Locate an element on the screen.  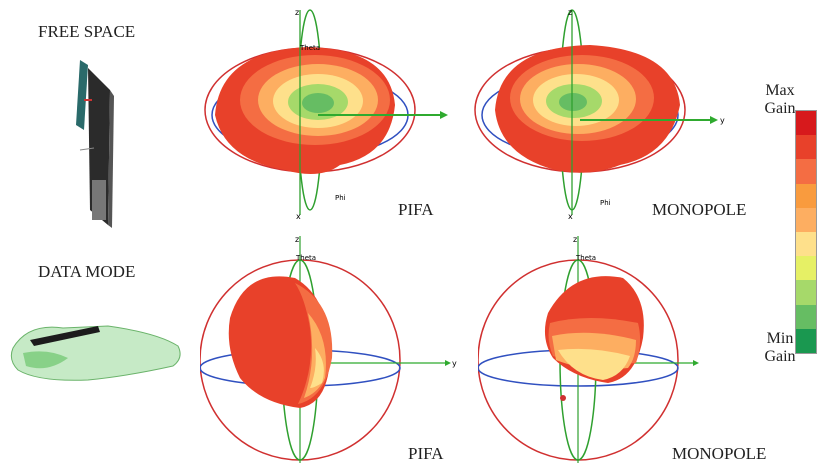
row-label-data-mode: DATA MODE is located at coordinates (87, 271).